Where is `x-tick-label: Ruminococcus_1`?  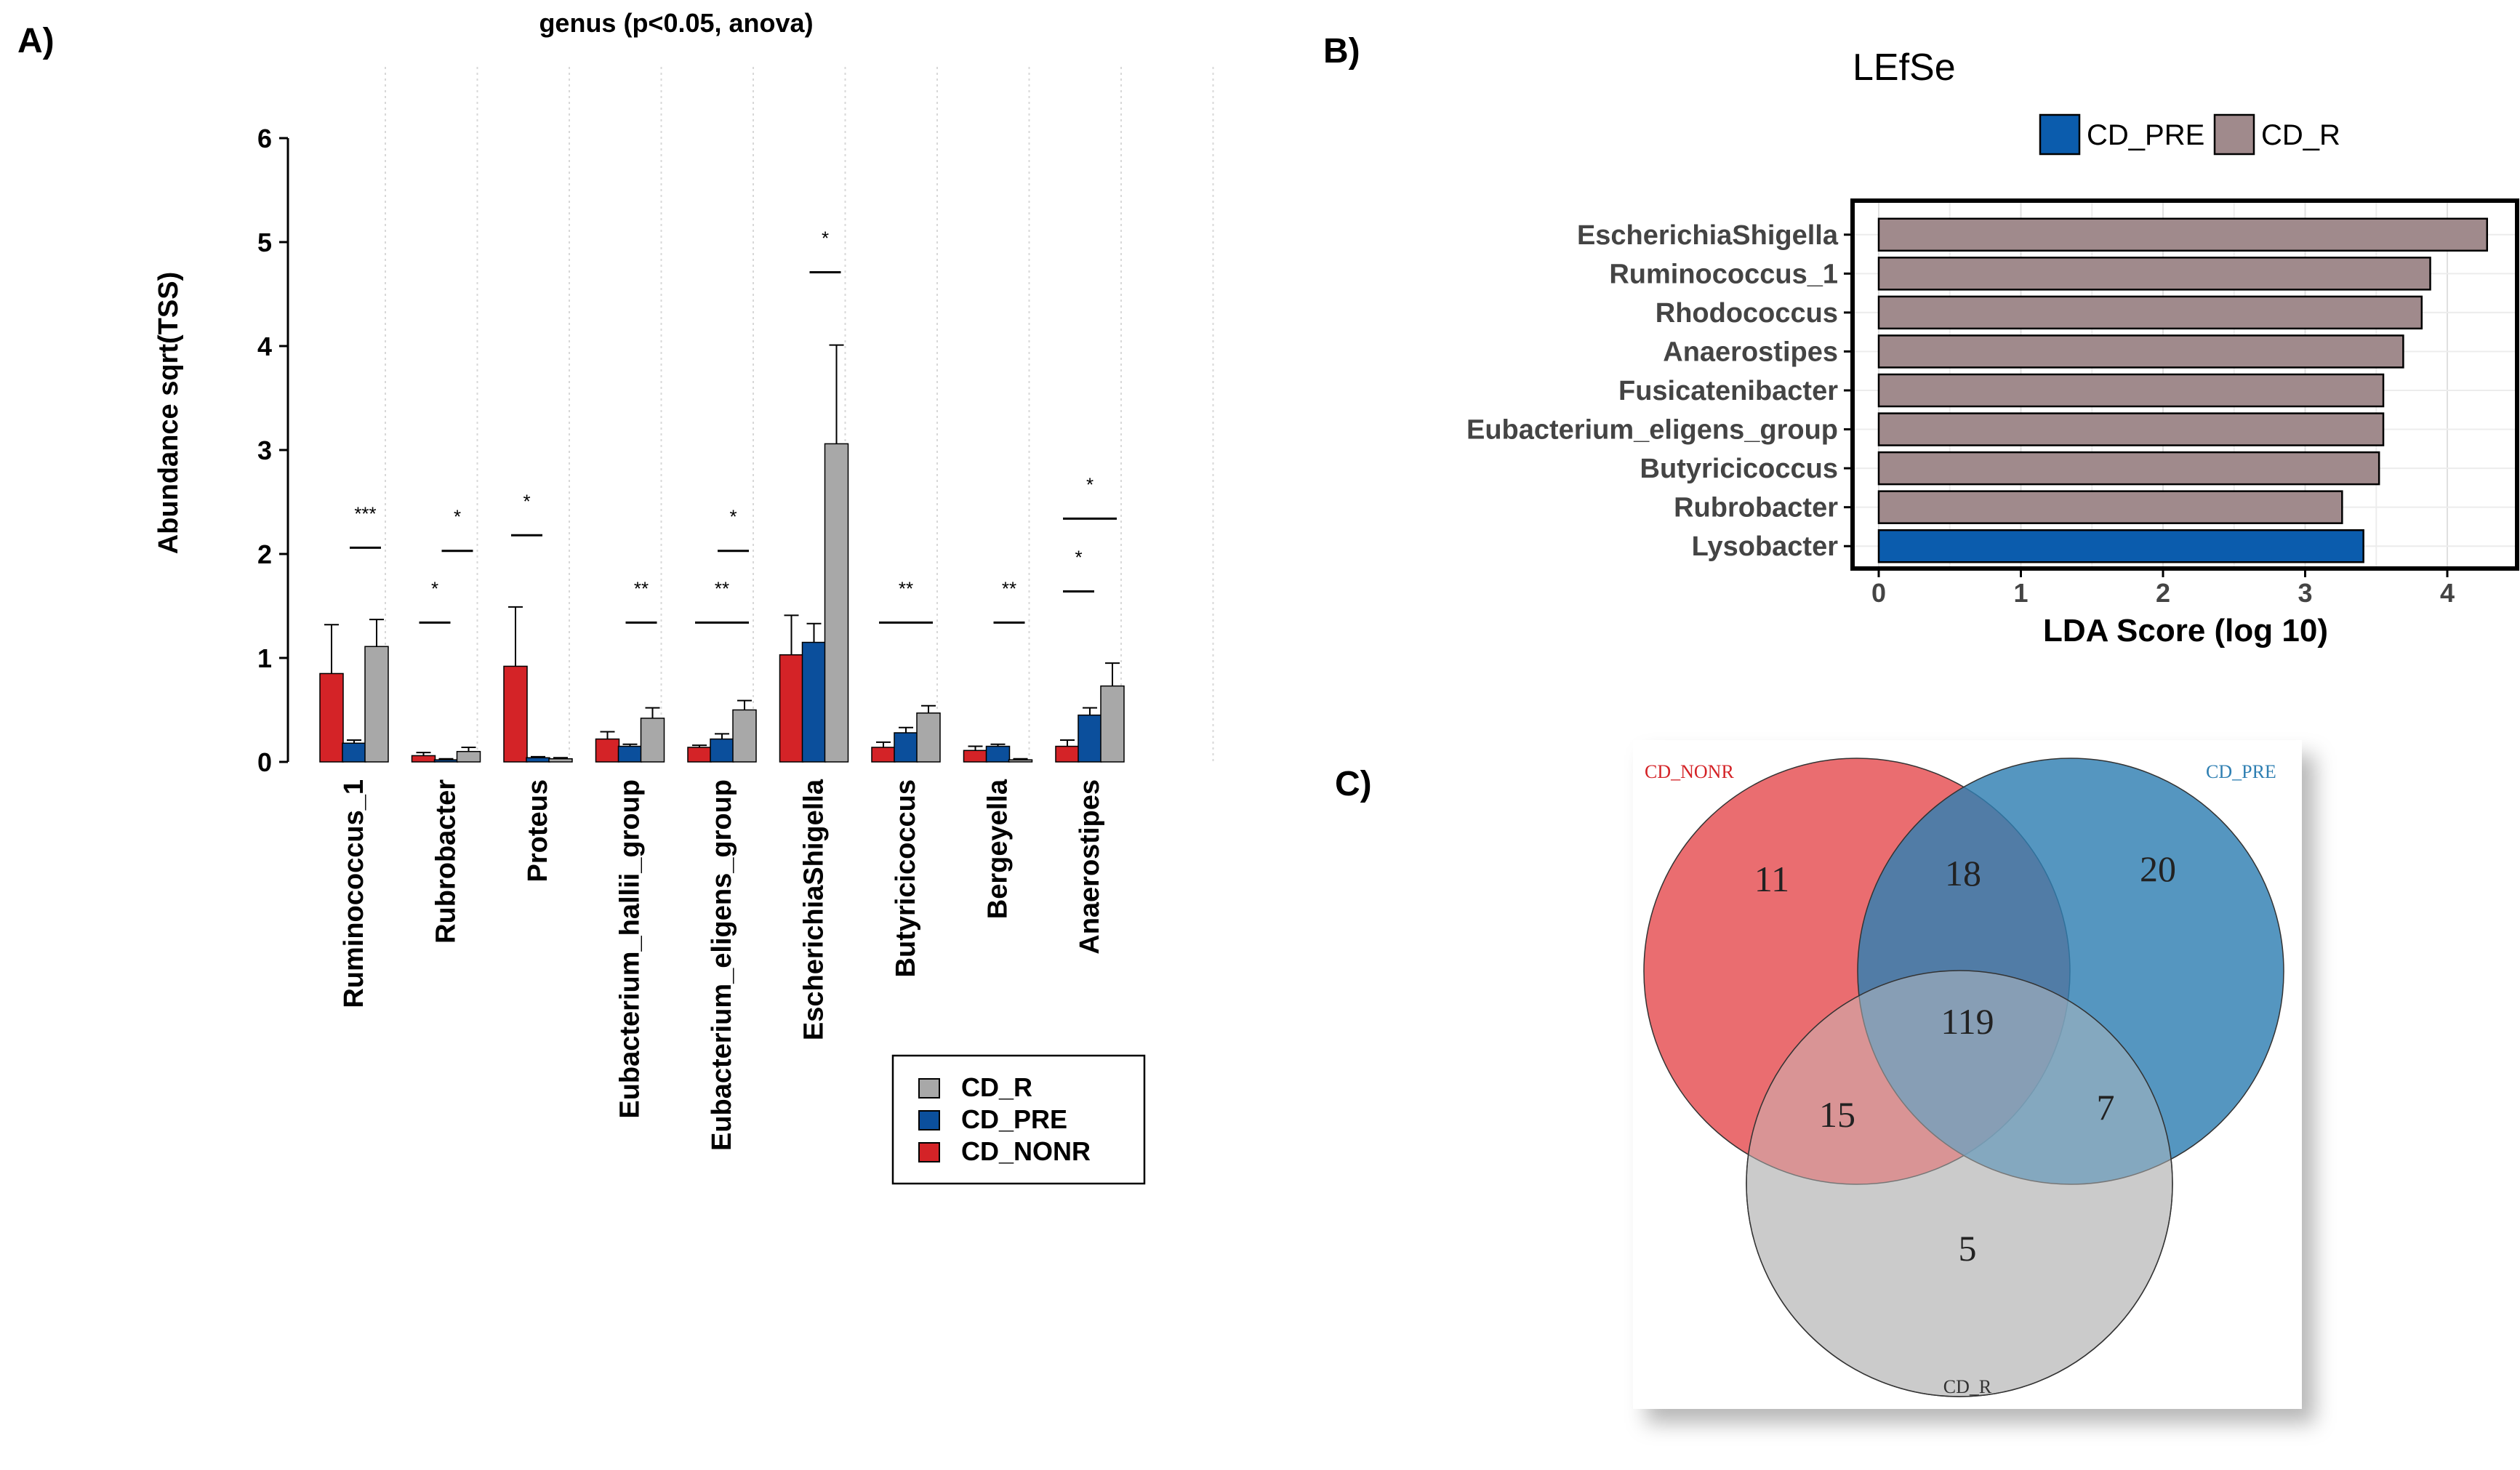
x-tick-label: Ruminococcus_1 is located at coordinates (354, 894).